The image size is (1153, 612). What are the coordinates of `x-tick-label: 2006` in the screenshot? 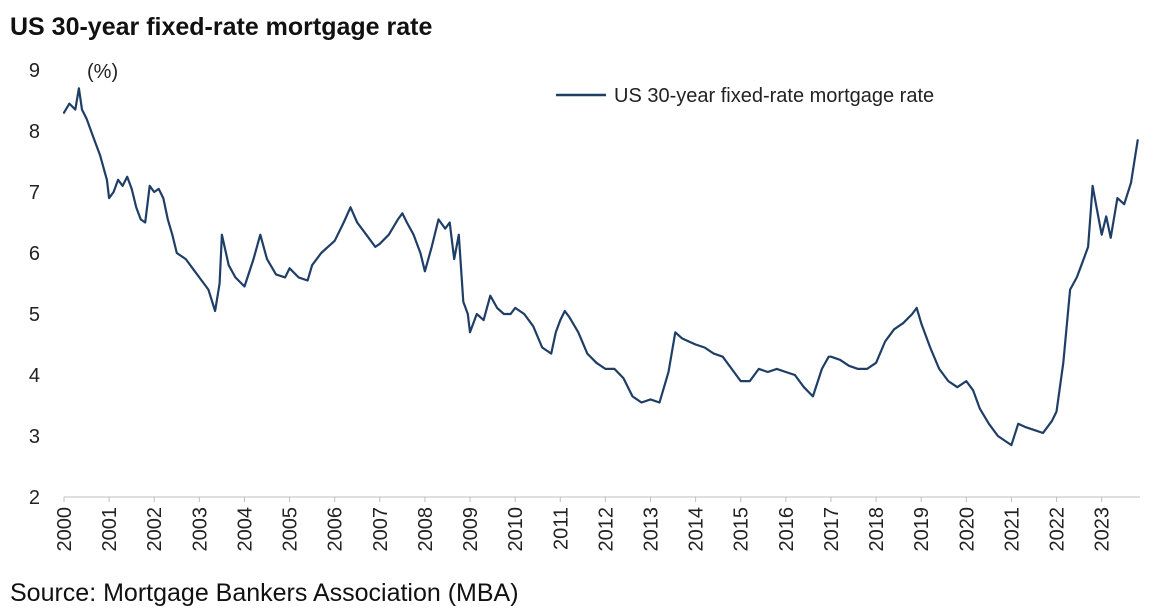 It's located at (336, 529).